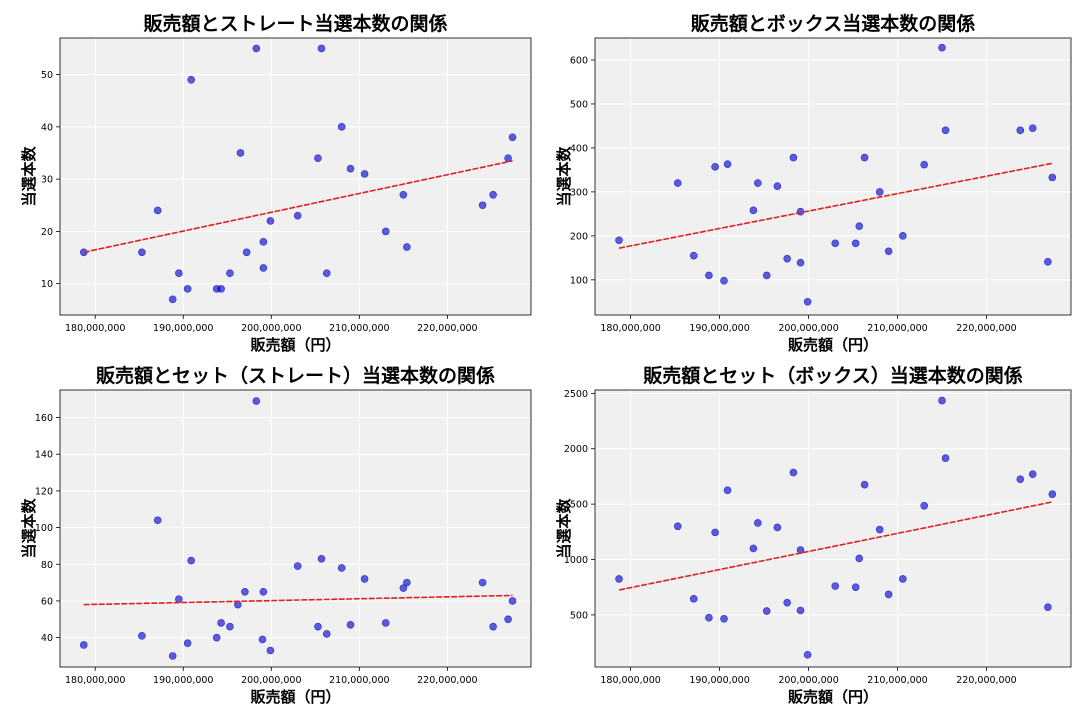  Describe the element at coordinates (576, 449) in the screenshot. I see `y-tick-label: 2000` at that location.